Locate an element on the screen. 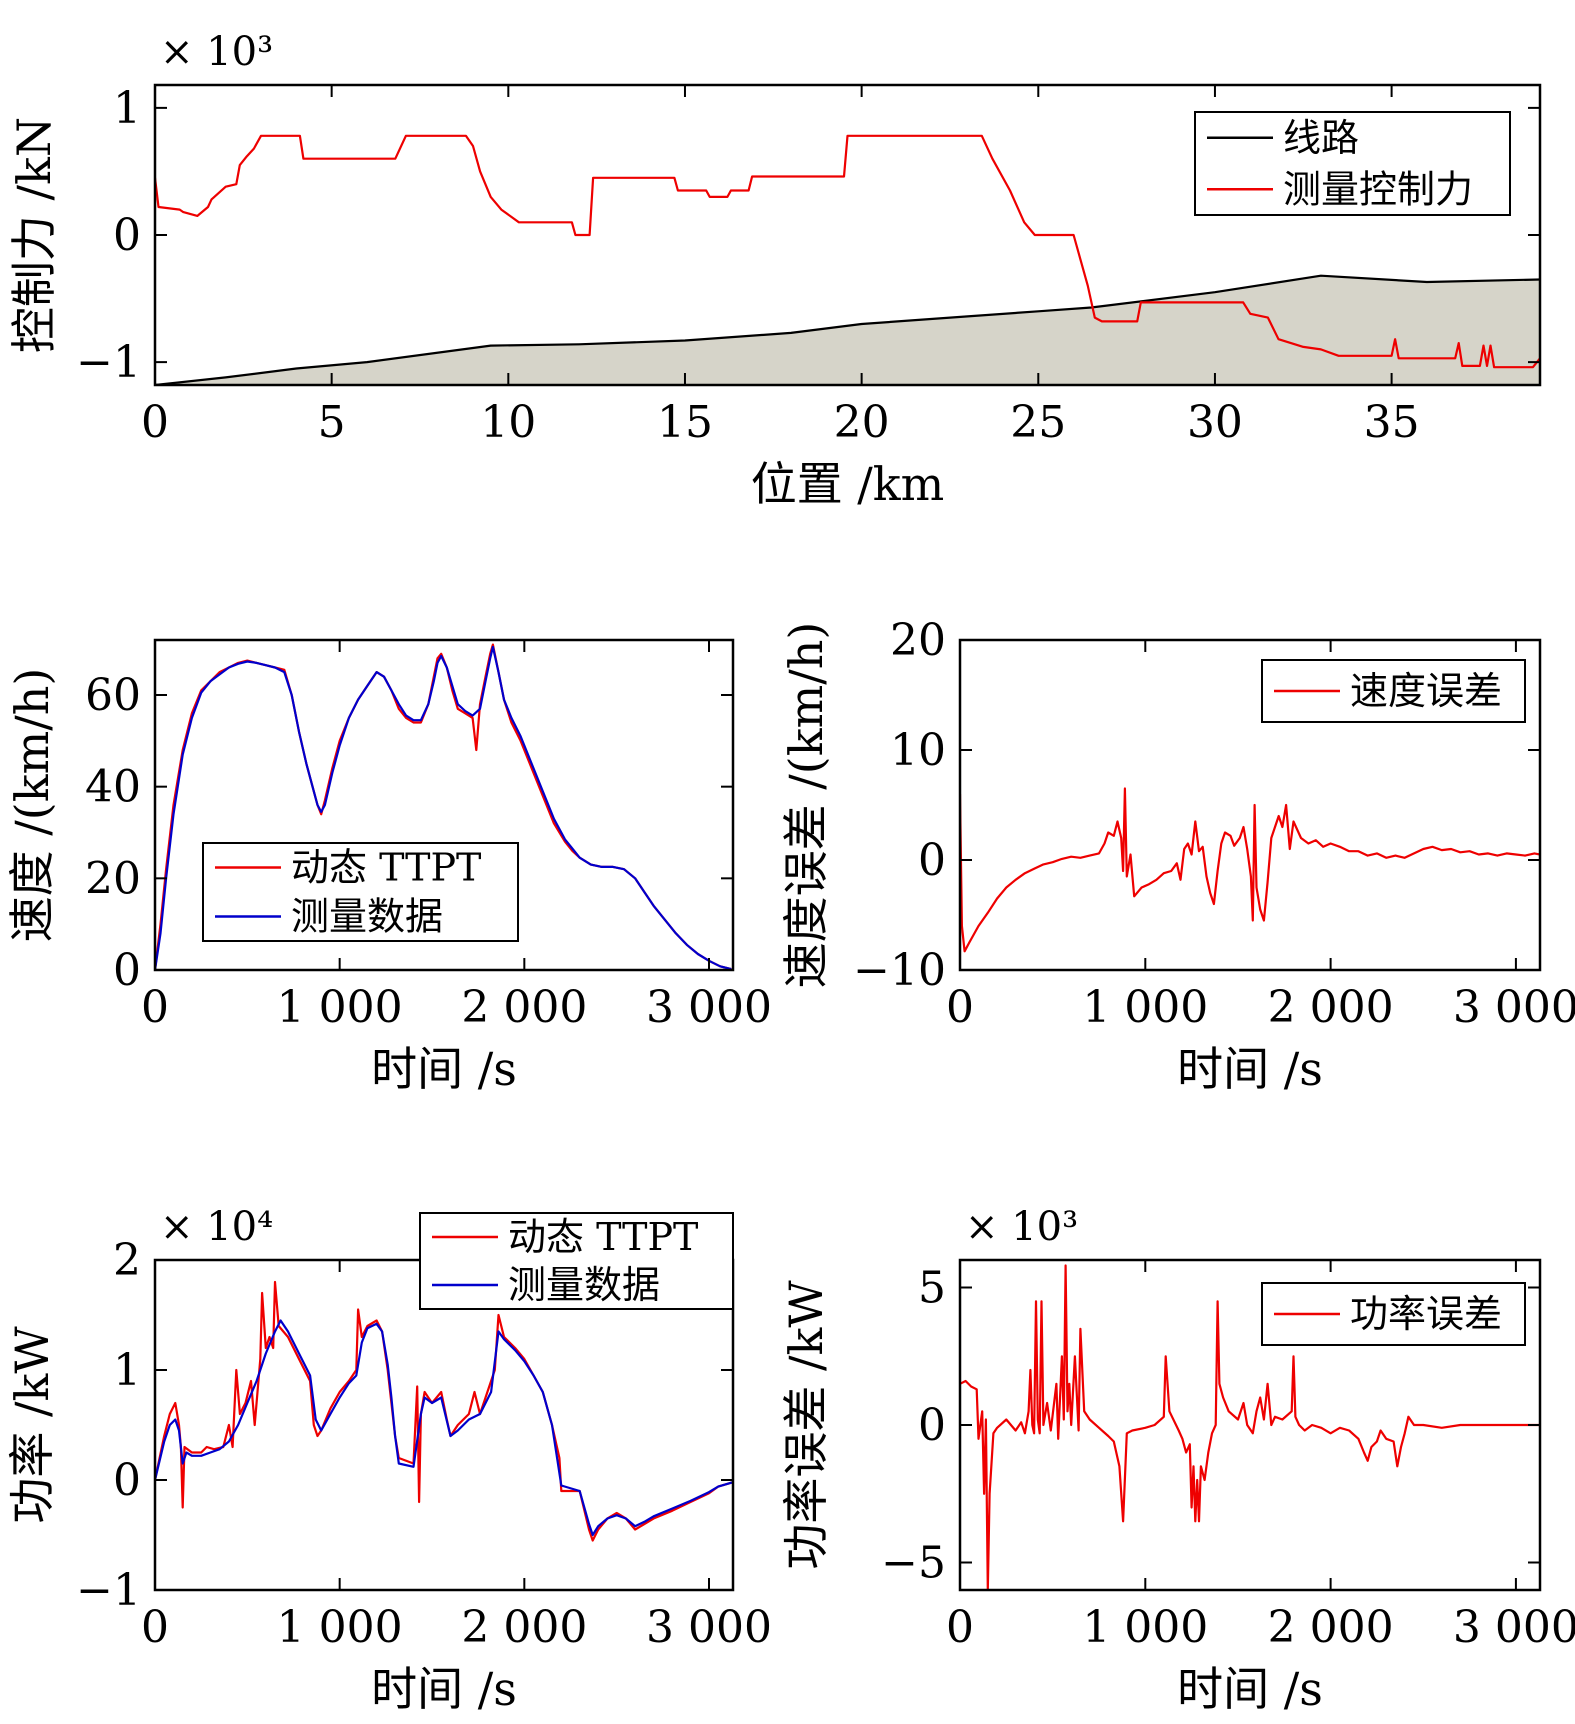 The height and width of the screenshot is (1724, 1575). legend: 功率误差 is located at coordinates (1393, 1314).